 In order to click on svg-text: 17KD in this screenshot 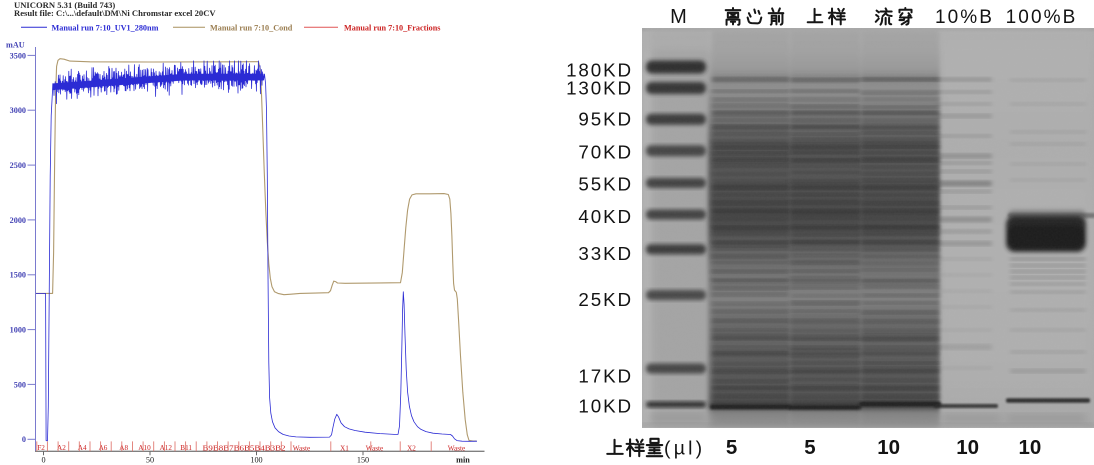, I will do `click(605, 375)`.